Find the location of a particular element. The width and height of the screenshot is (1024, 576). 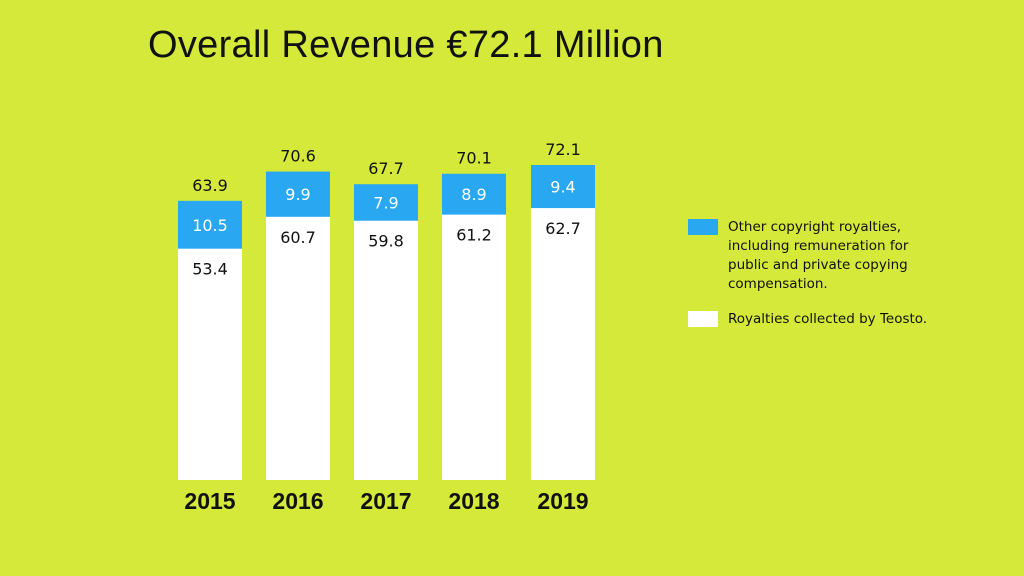

value-label-teosto-2019: 62.7 is located at coordinates (563, 228).